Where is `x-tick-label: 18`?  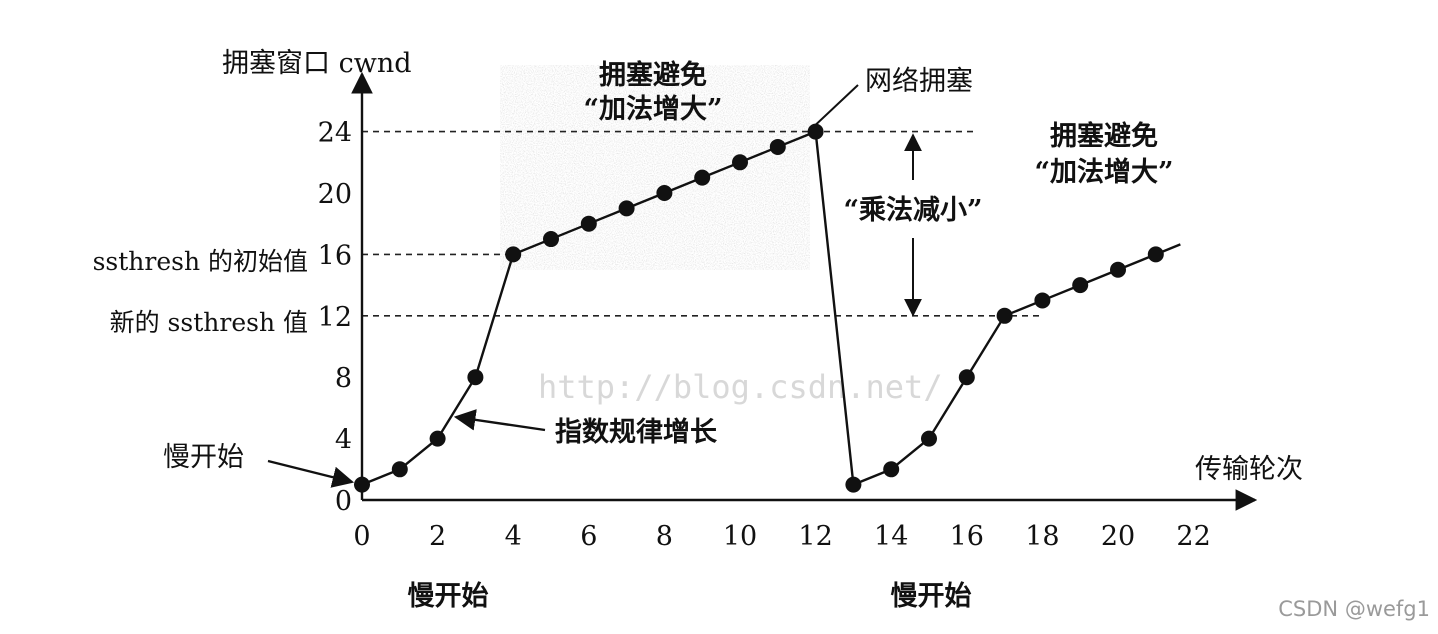 x-tick-label: 18 is located at coordinates (1042, 536).